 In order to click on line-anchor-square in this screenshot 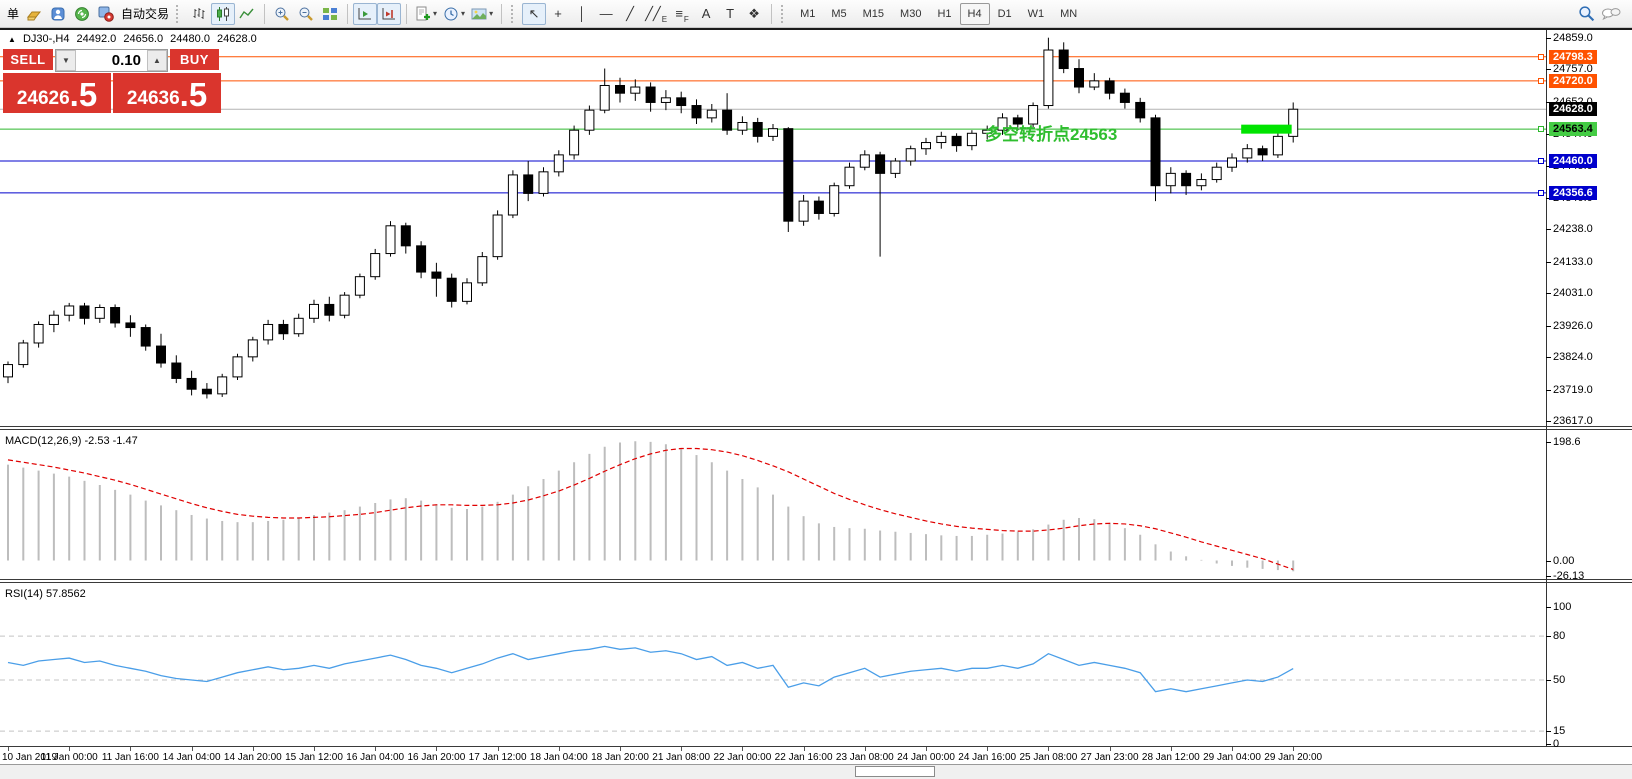, I will do `click(1541, 161)`.